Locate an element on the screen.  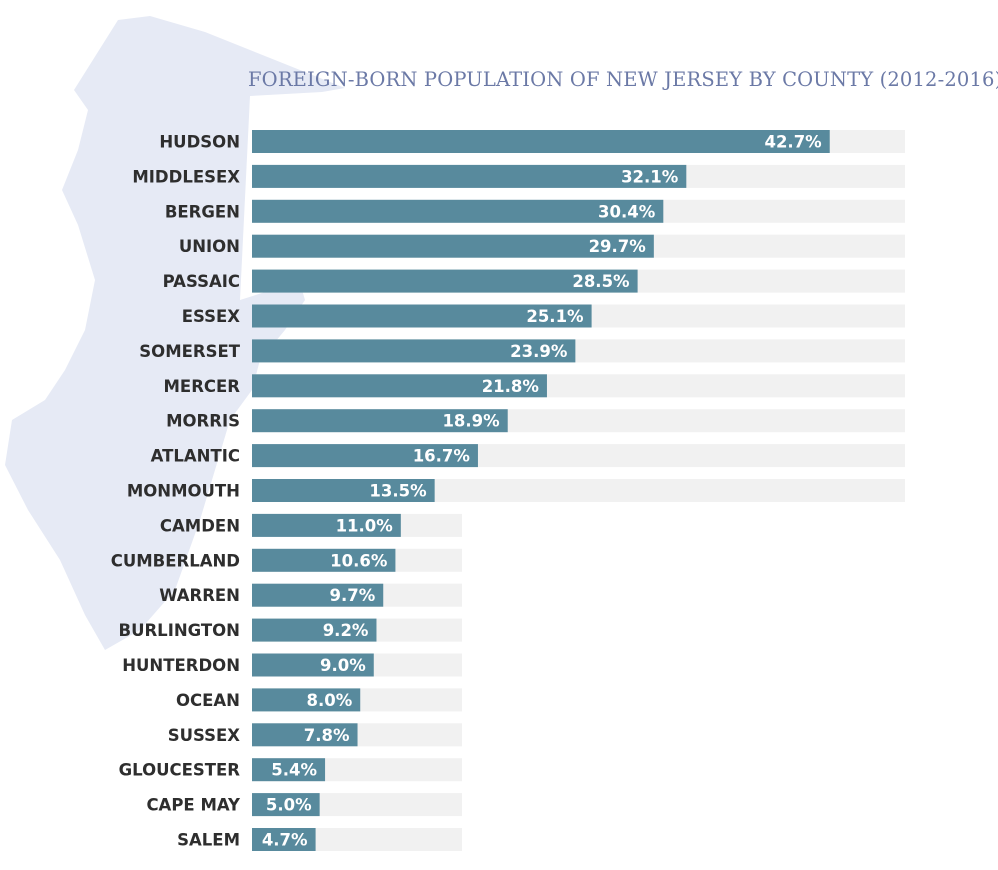
value-label: 11.0% is located at coordinates (365, 525).